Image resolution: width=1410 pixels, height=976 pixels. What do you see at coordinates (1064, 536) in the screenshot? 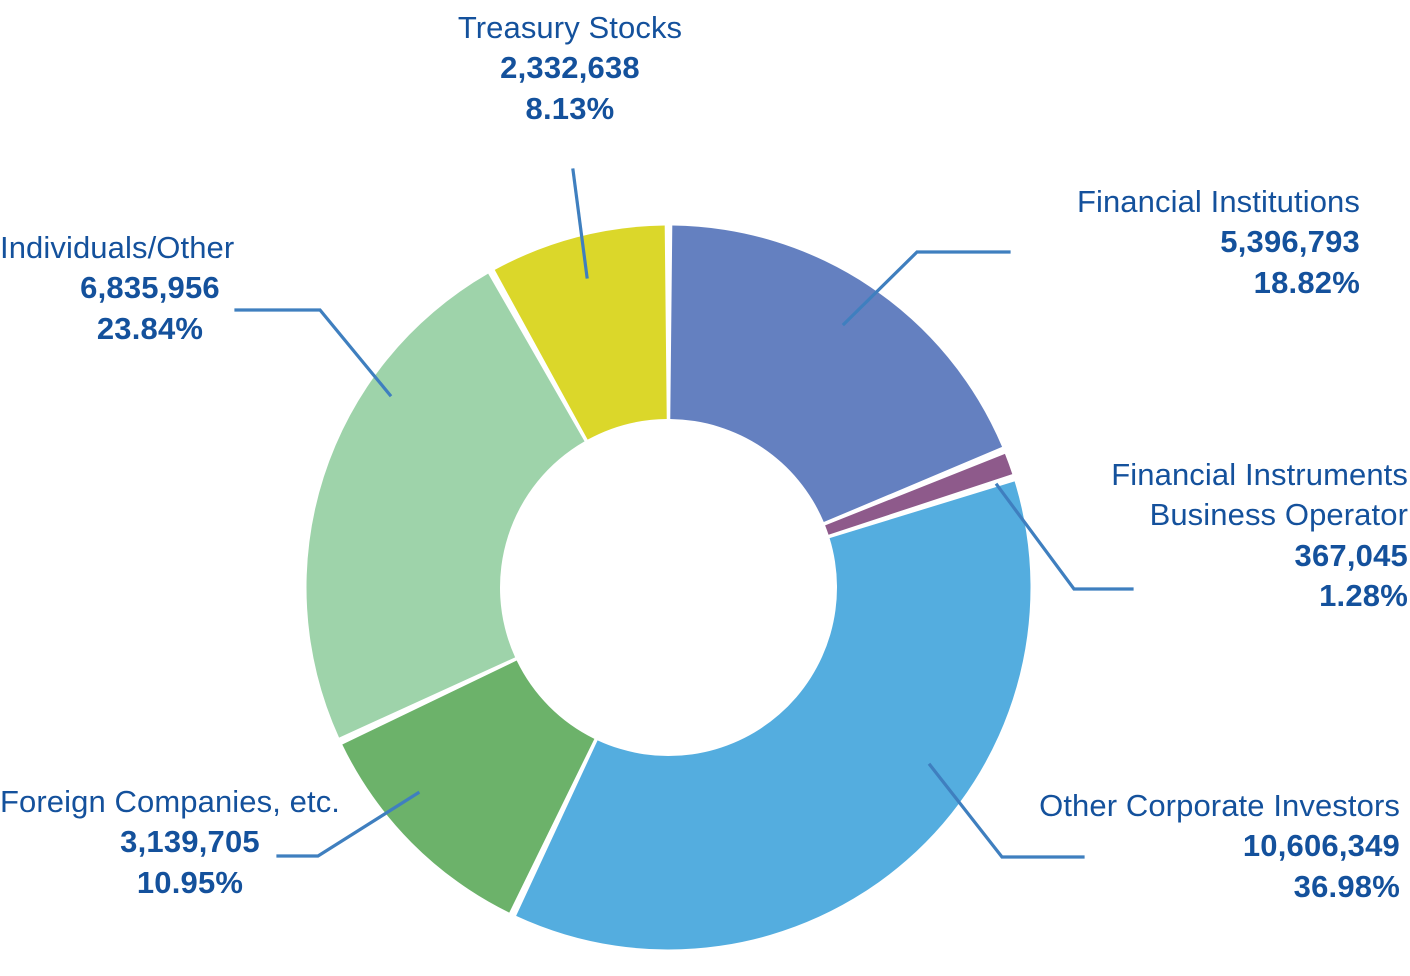
I see `leader-line-fib-operator` at bounding box center [1064, 536].